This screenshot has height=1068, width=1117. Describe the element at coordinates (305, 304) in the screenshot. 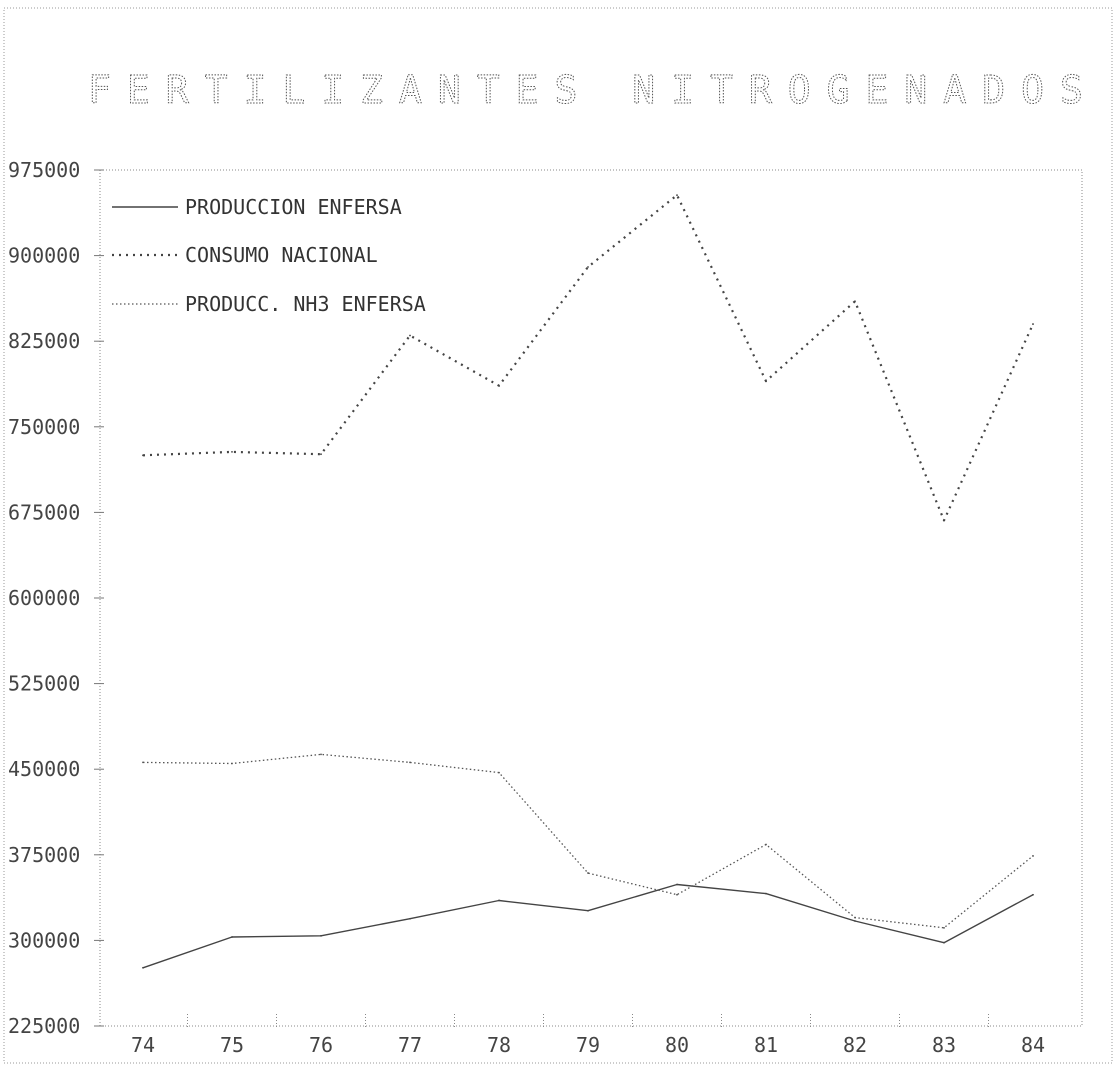

I see `legend-label: PRODUCC. NH3 ENFERSA` at that location.